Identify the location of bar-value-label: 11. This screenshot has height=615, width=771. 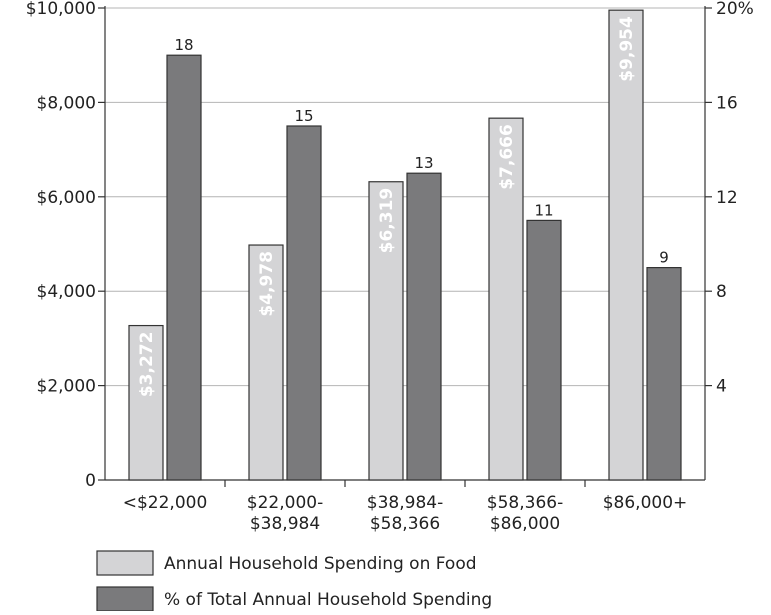
(543, 210).